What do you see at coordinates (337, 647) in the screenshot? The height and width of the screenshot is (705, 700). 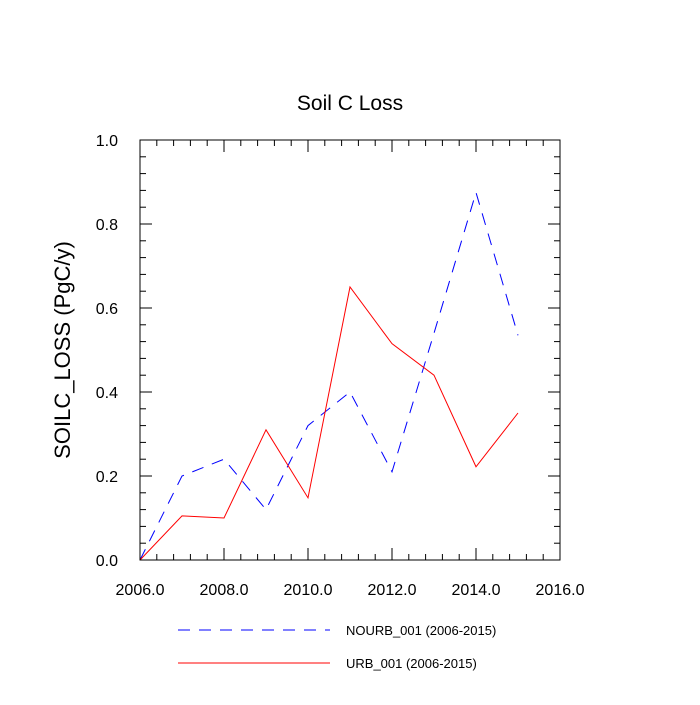 I see `legend: NOURB_001 (2006-2015) URB_001 (2006-2015)` at bounding box center [337, 647].